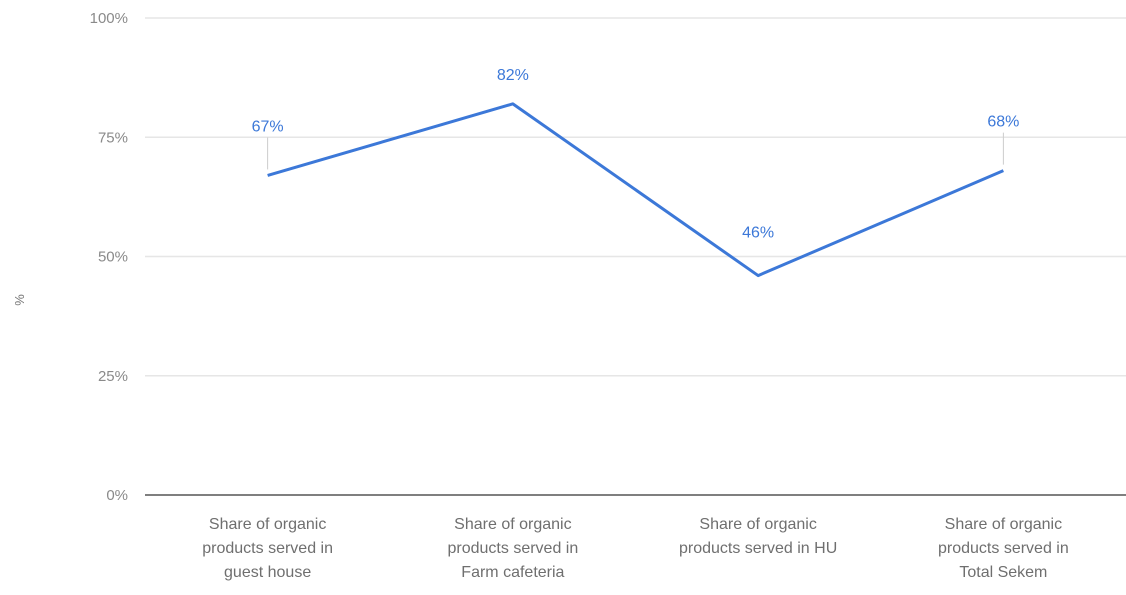 The width and height of the screenshot is (1126, 595). I want to click on y-tick-label: 75%, so click(113, 137).